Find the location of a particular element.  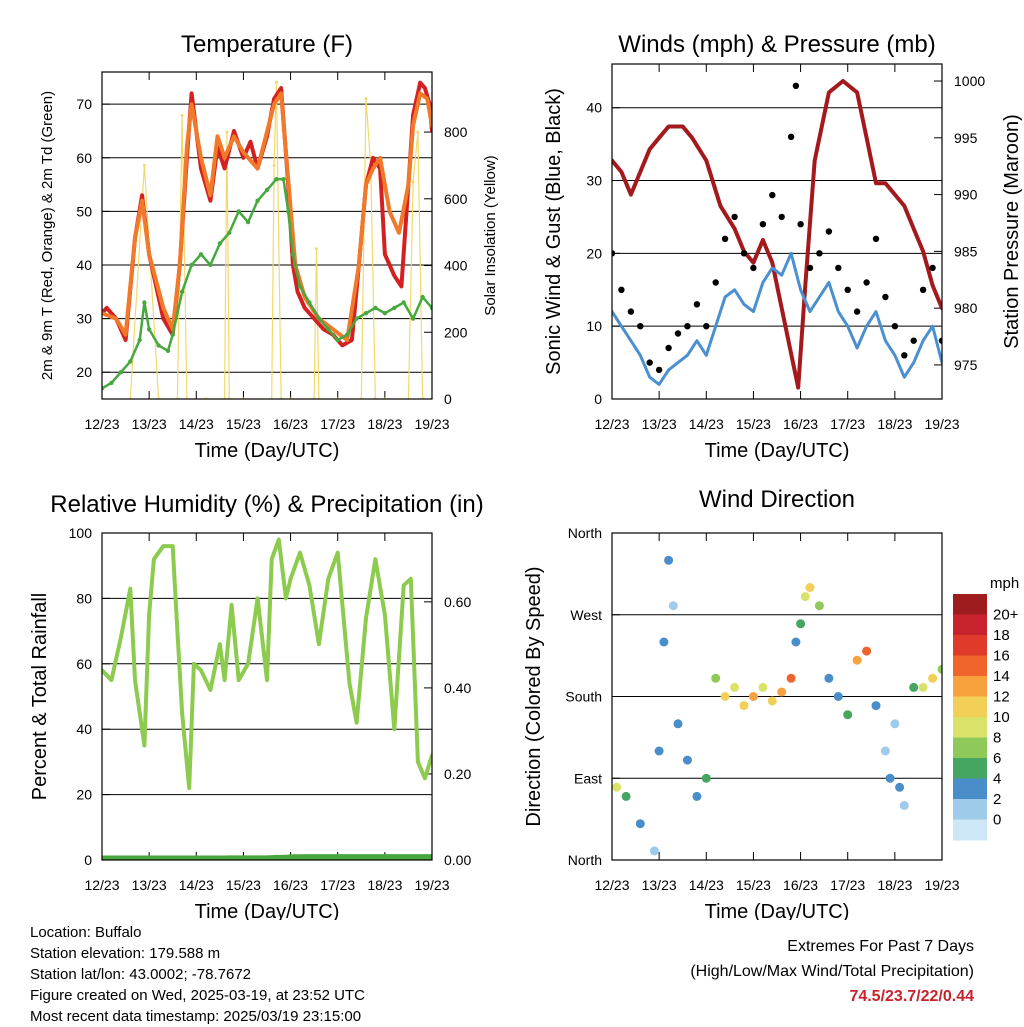

y-axis-label: Percent & Total Rainfall is located at coordinates (40, 697).